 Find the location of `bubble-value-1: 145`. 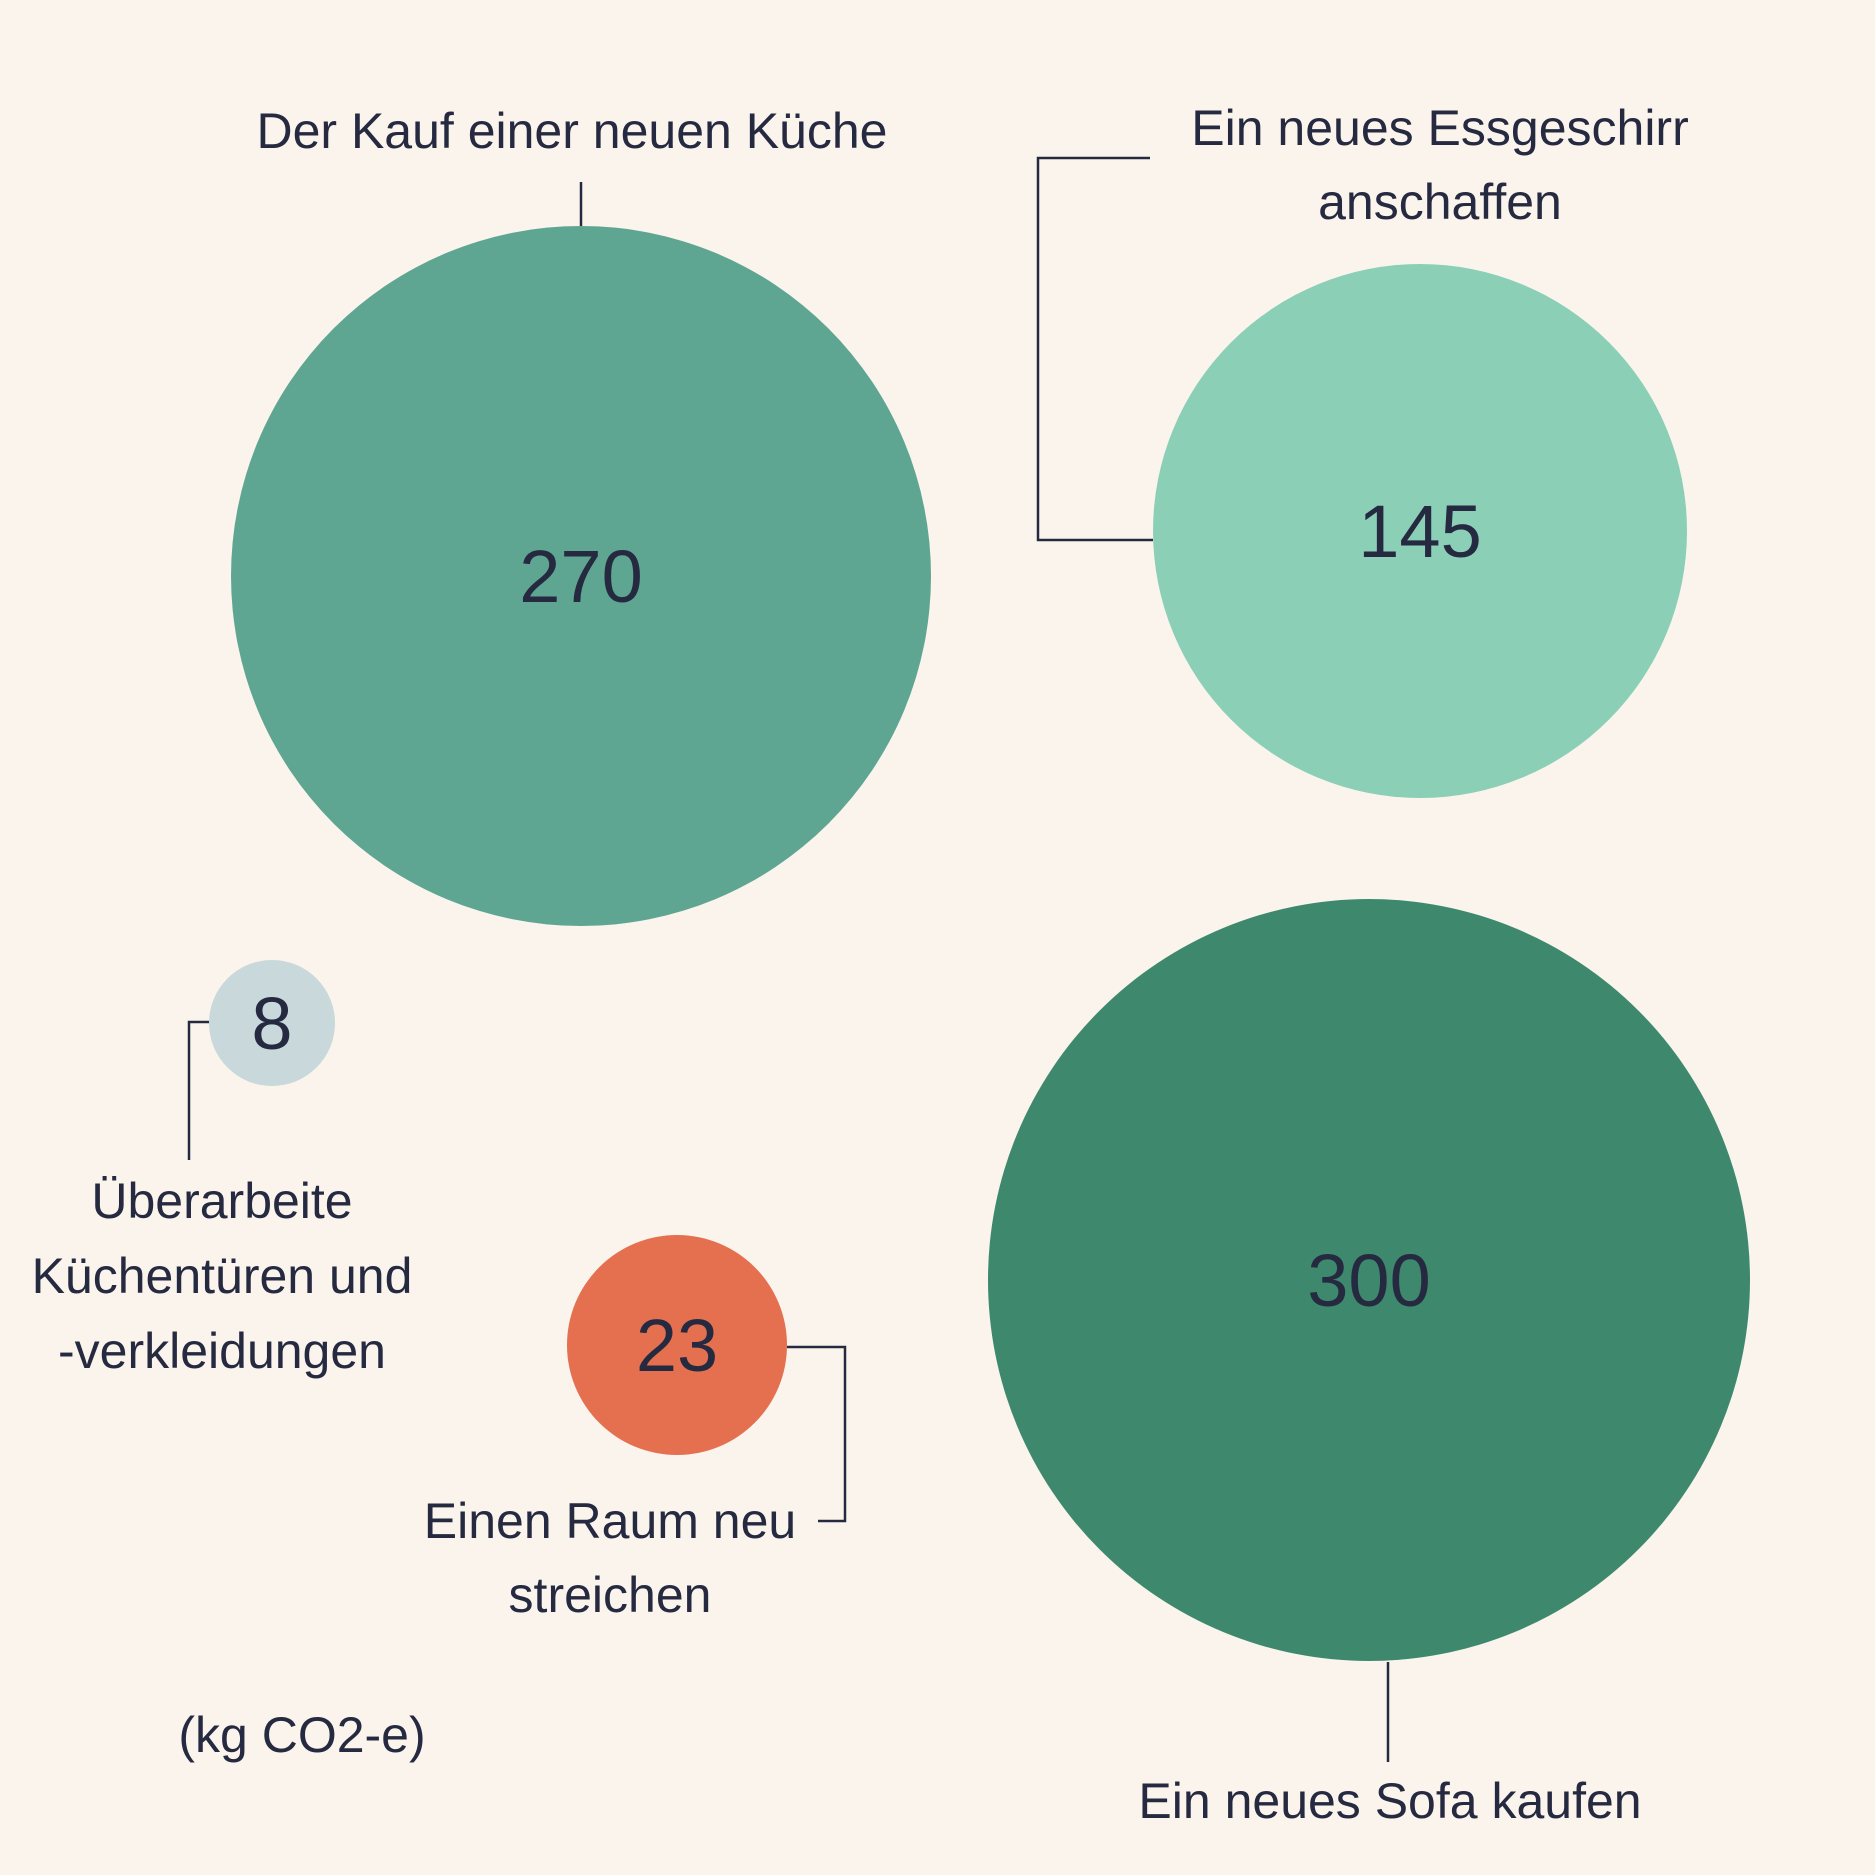

bubble-value-1: 145 is located at coordinates (1419, 531).